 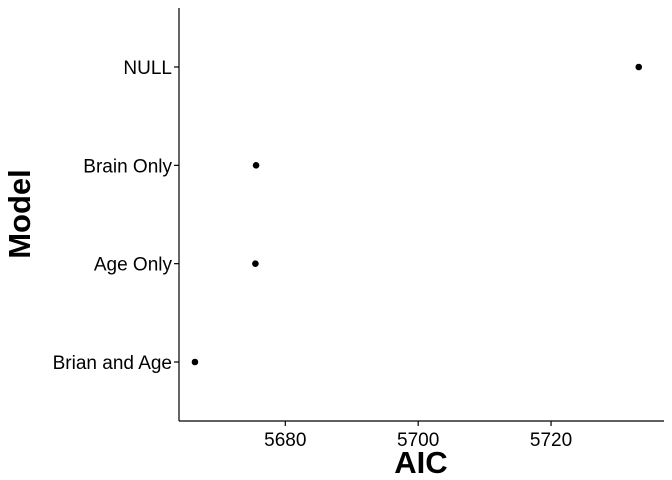 I want to click on y-tick-label: Brian and Age, so click(x=112, y=363).